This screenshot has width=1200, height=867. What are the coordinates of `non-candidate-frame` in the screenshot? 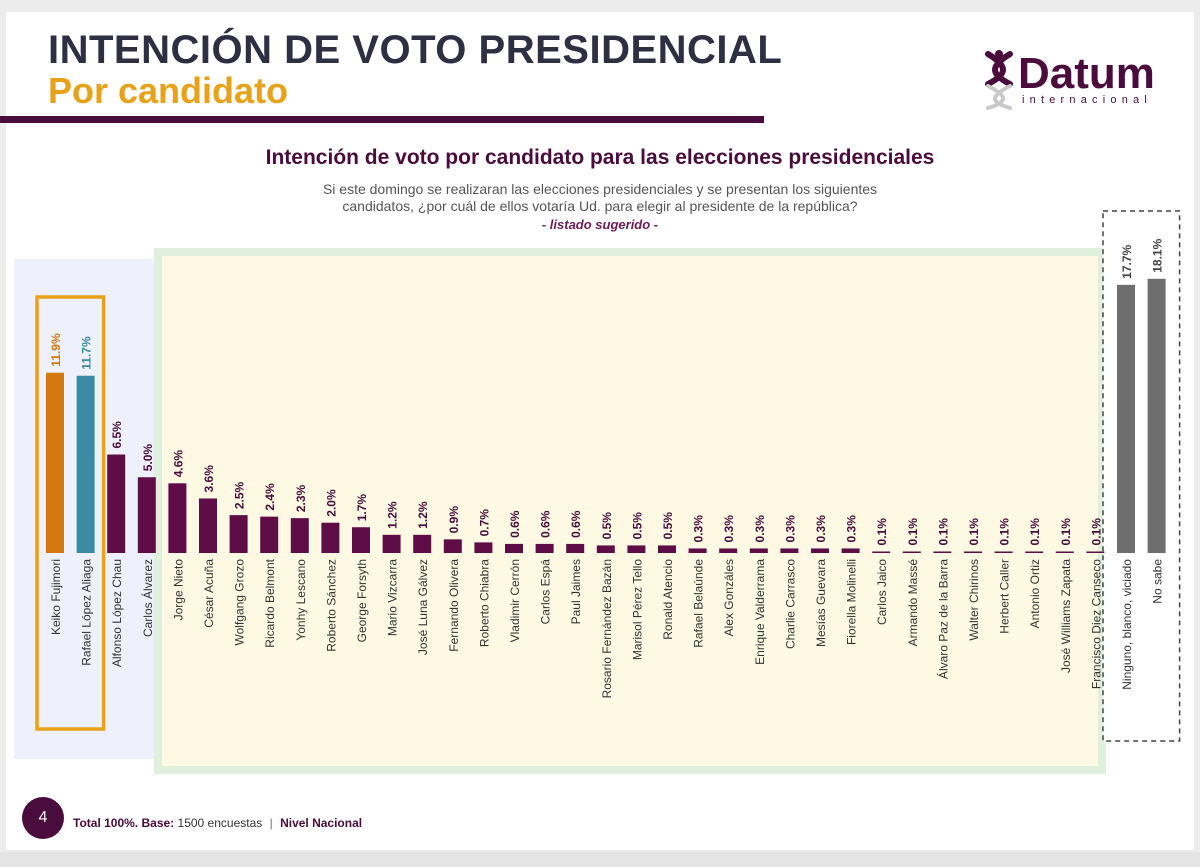 It's located at (1141, 476).